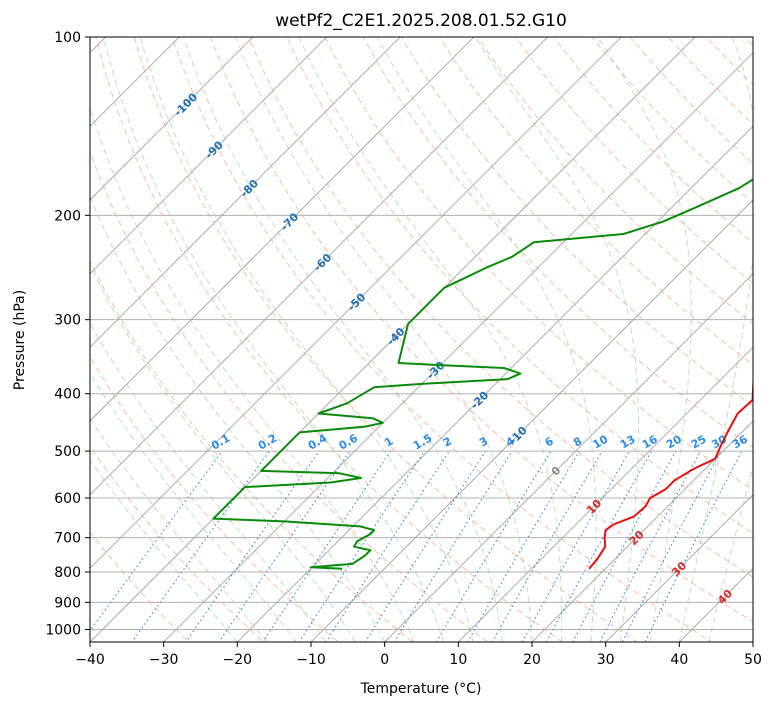 The height and width of the screenshot is (708, 775). Describe the element at coordinates (679, 660) in the screenshot. I see `x-tick-label: 40` at that location.